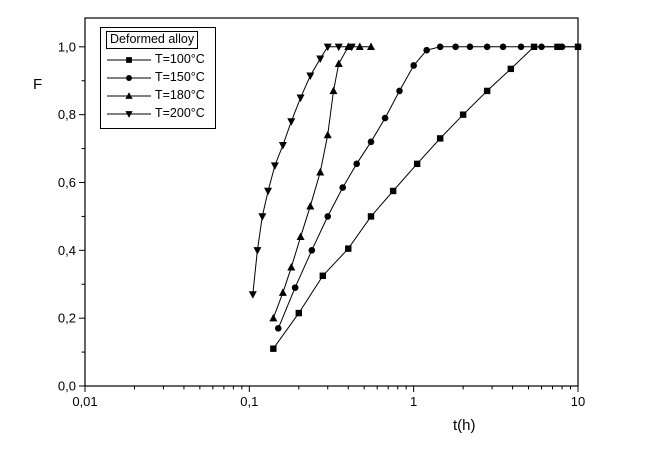 The width and height of the screenshot is (648, 461). I want to click on y-tick-label: 0,8, so click(67, 114).